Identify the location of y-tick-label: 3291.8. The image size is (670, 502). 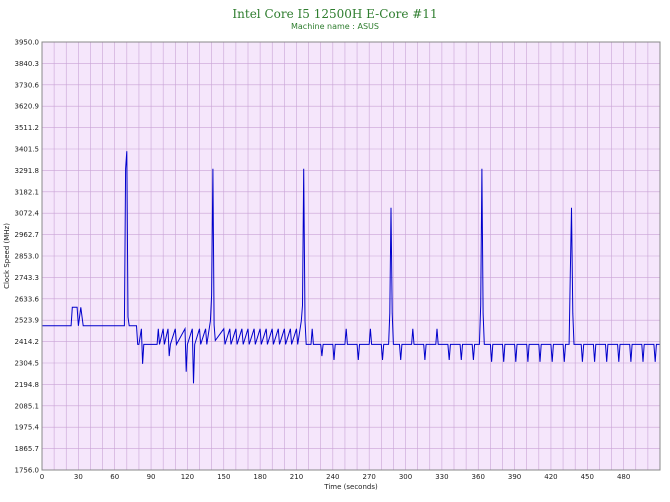
(27, 171).